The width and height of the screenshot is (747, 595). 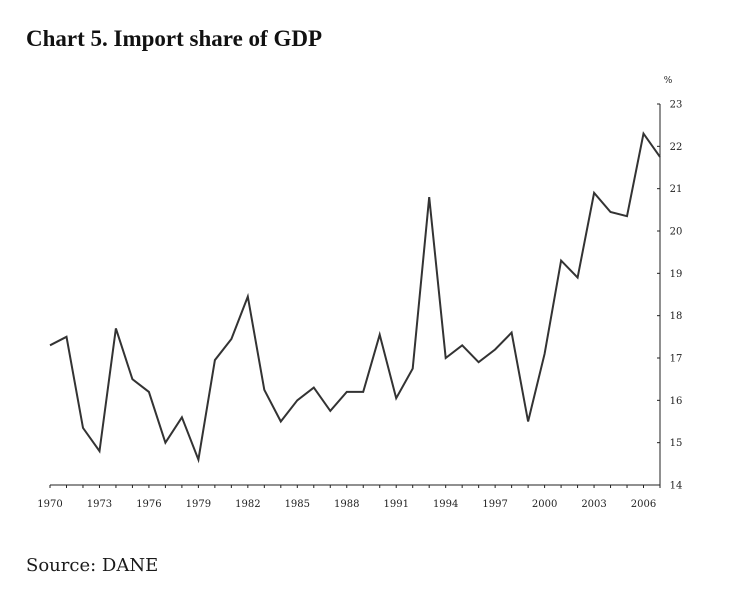 I want to click on y-axis-unit-label: %, so click(x=668, y=81).